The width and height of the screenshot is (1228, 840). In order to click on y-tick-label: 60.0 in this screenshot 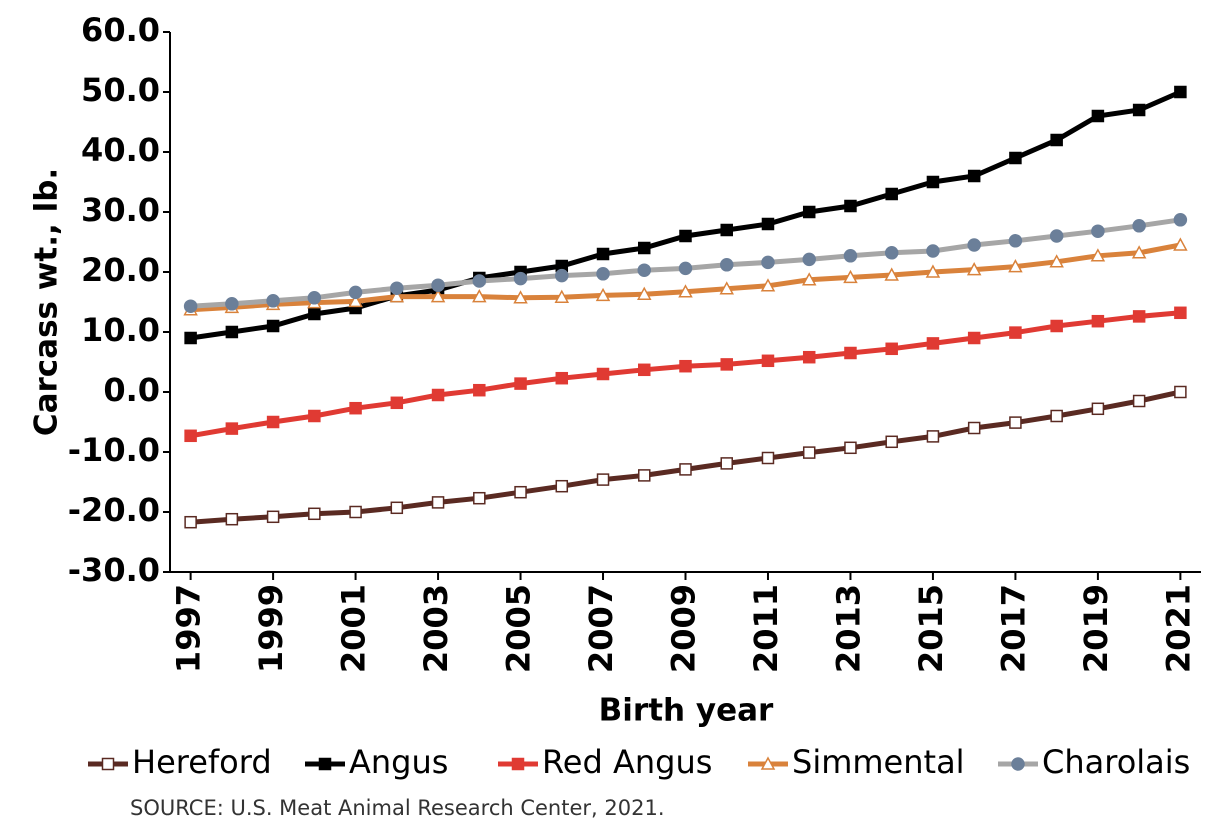, I will do `click(120, 30)`.